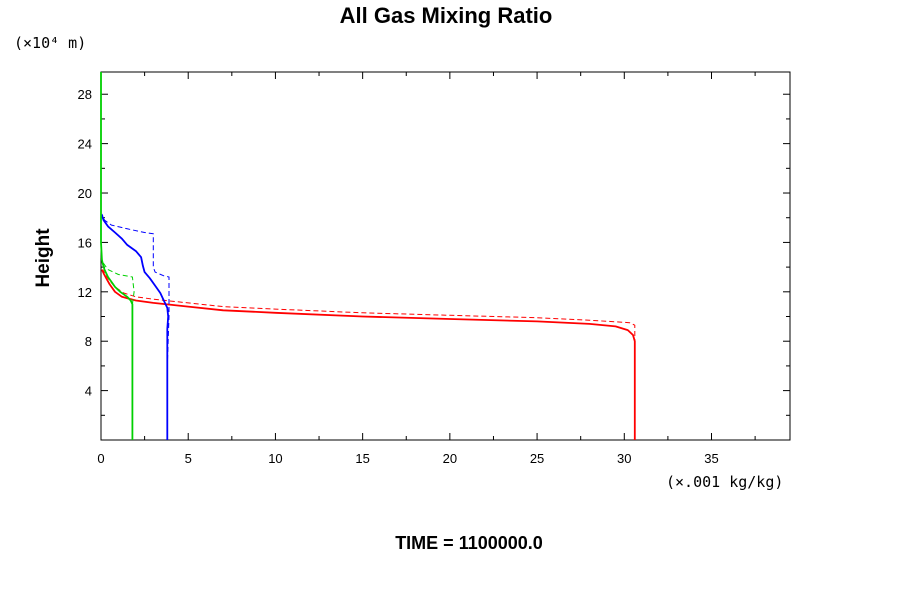 The height and width of the screenshot is (600, 900). Describe the element at coordinates (85, 193) in the screenshot. I see `y-tick-label-4: 20` at that location.